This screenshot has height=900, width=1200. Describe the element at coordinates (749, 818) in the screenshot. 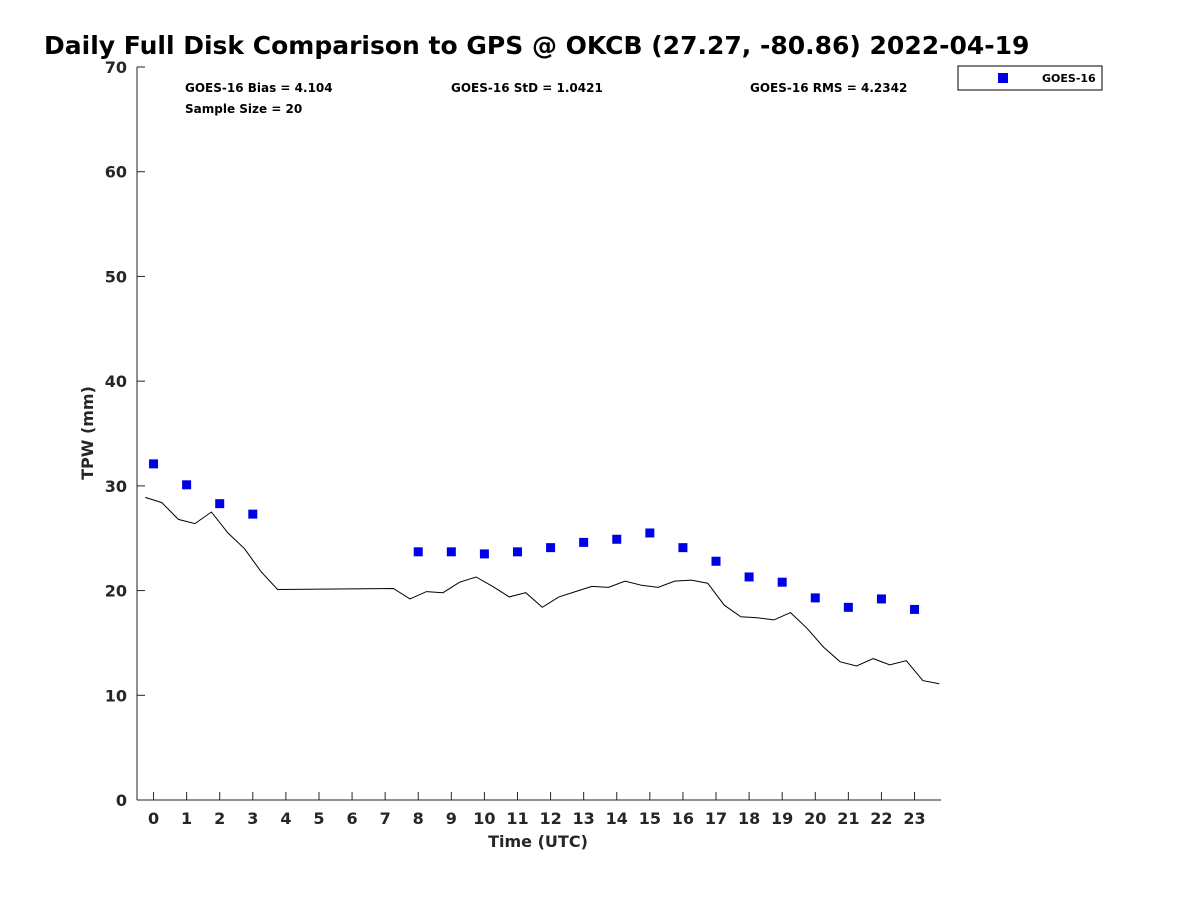

I see `x-tick-label: 18` at that location.